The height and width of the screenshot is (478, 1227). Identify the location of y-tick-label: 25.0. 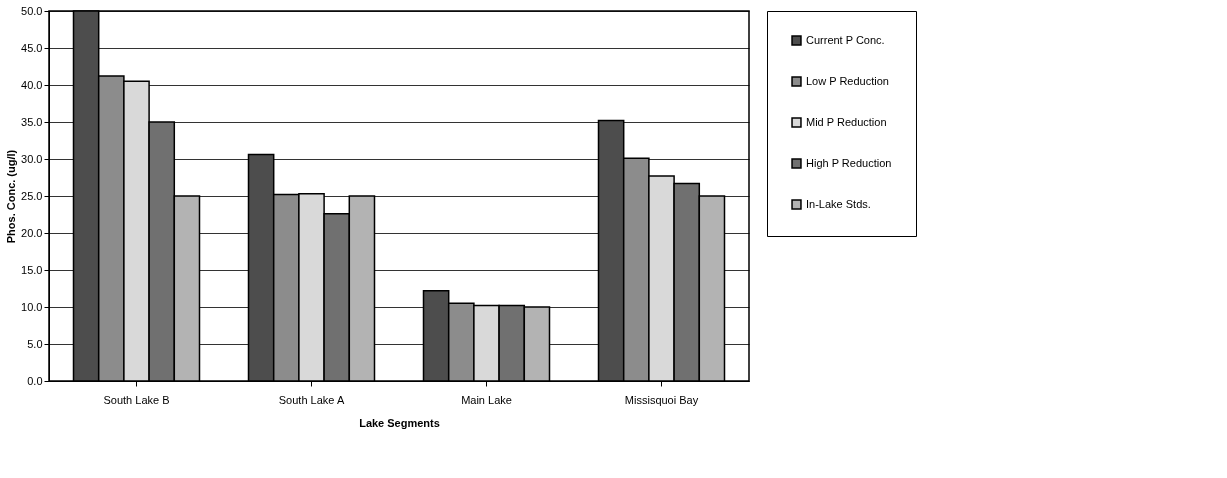
(32, 195).